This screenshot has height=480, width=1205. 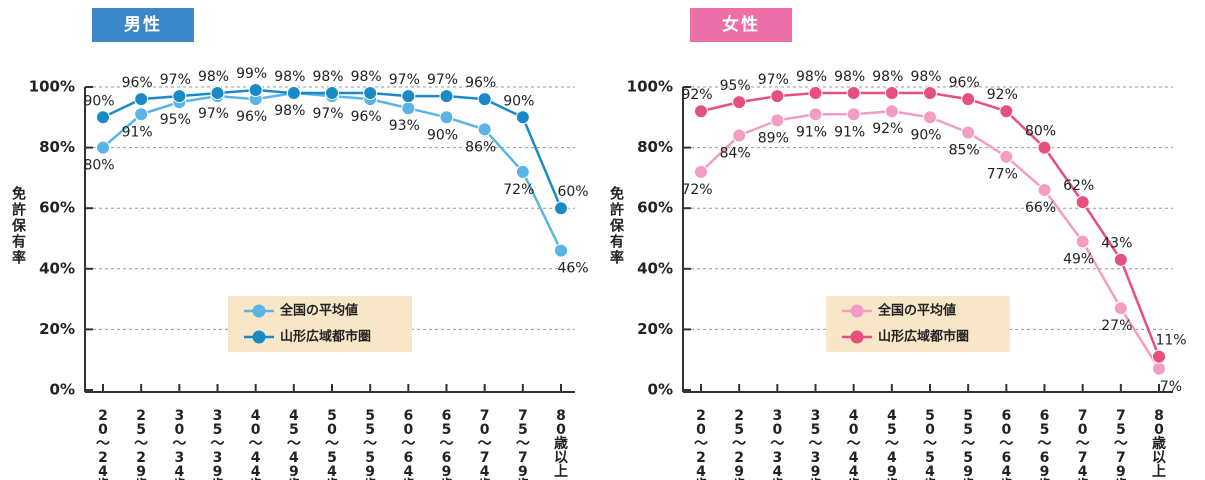 What do you see at coordinates (52, 87) in the screenshot?
I see `y-tick-label: 100%` at bounding box center [52, 87].